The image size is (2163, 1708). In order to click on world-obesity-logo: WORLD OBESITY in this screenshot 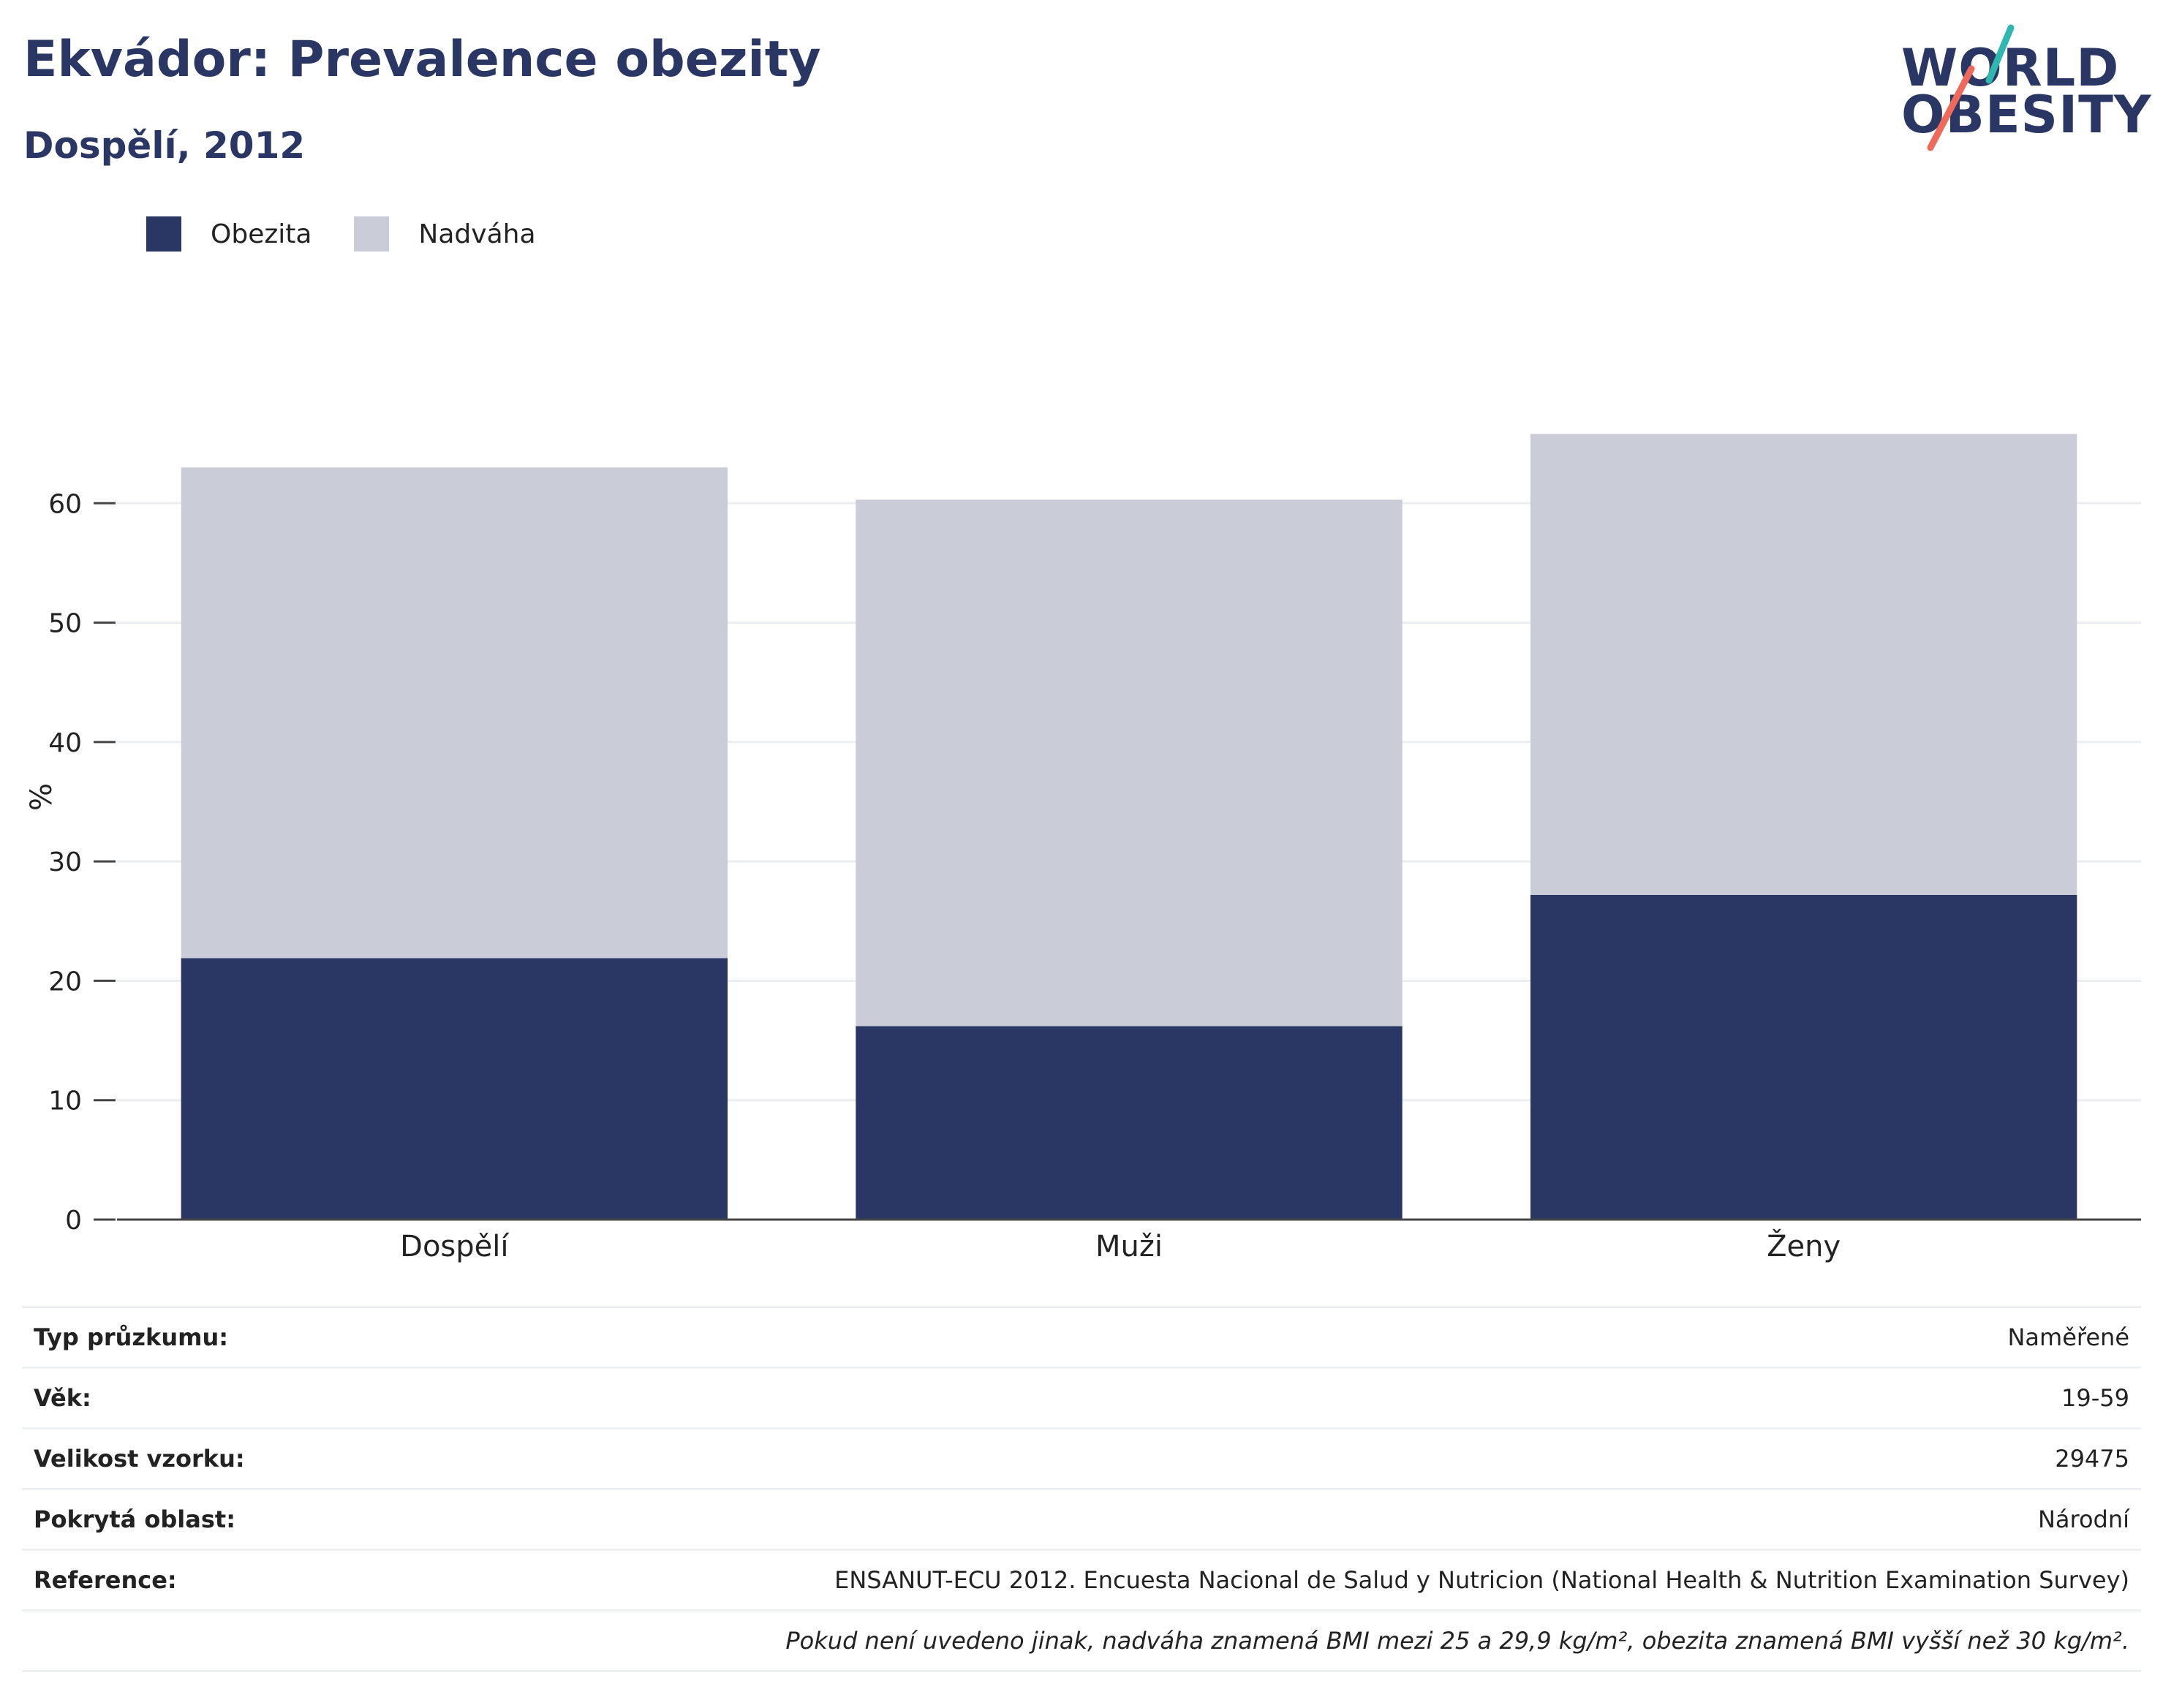, I will do `click(2027, 88)`.